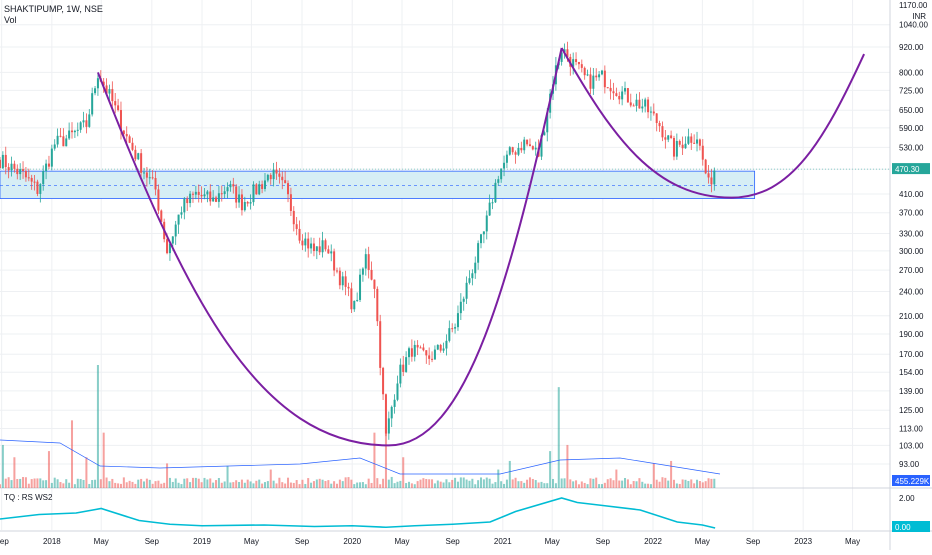 This screenshot has height=555, width=932. I want to click on price-tick-label: 590.00, so click(911, 128).